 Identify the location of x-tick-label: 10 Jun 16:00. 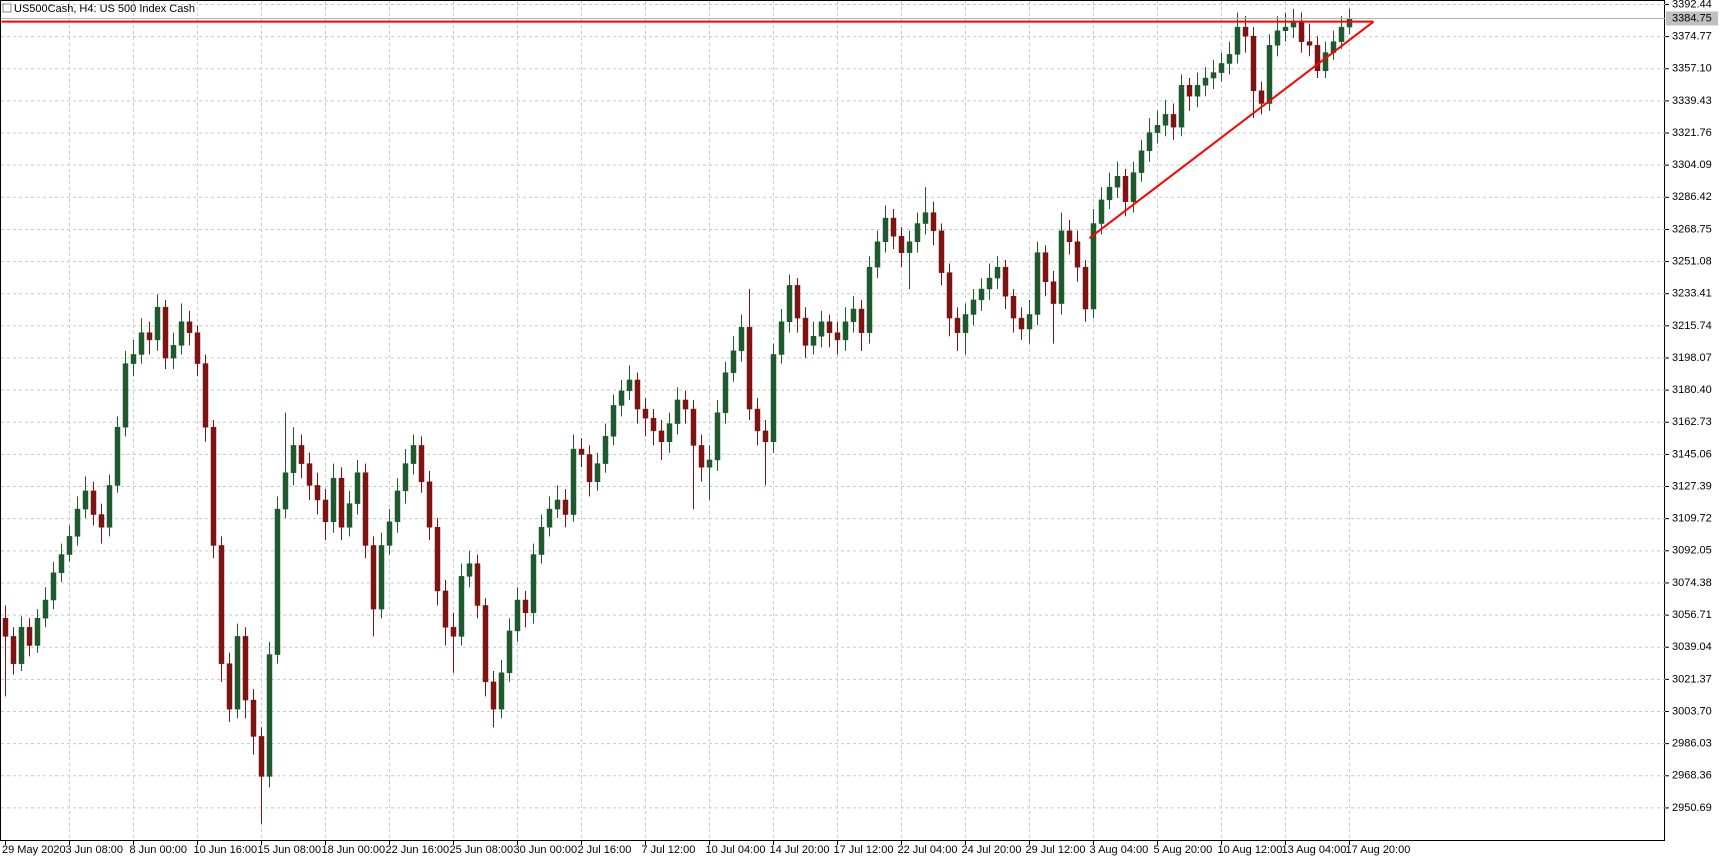
(226, 850).